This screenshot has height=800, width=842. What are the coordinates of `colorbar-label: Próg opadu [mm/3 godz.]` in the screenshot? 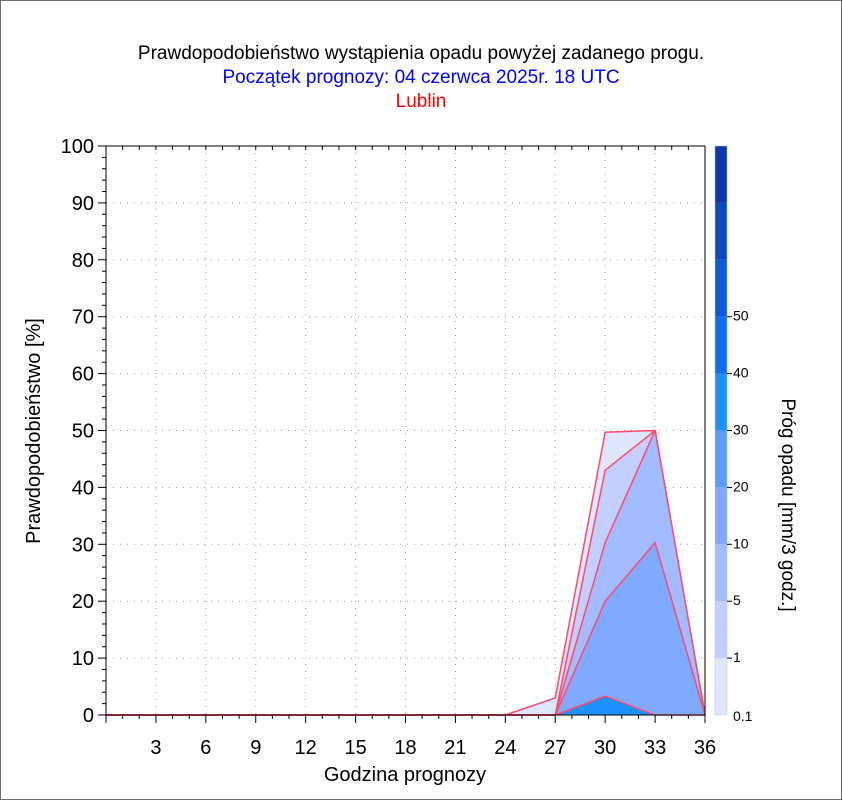 It's located at (787, 504).